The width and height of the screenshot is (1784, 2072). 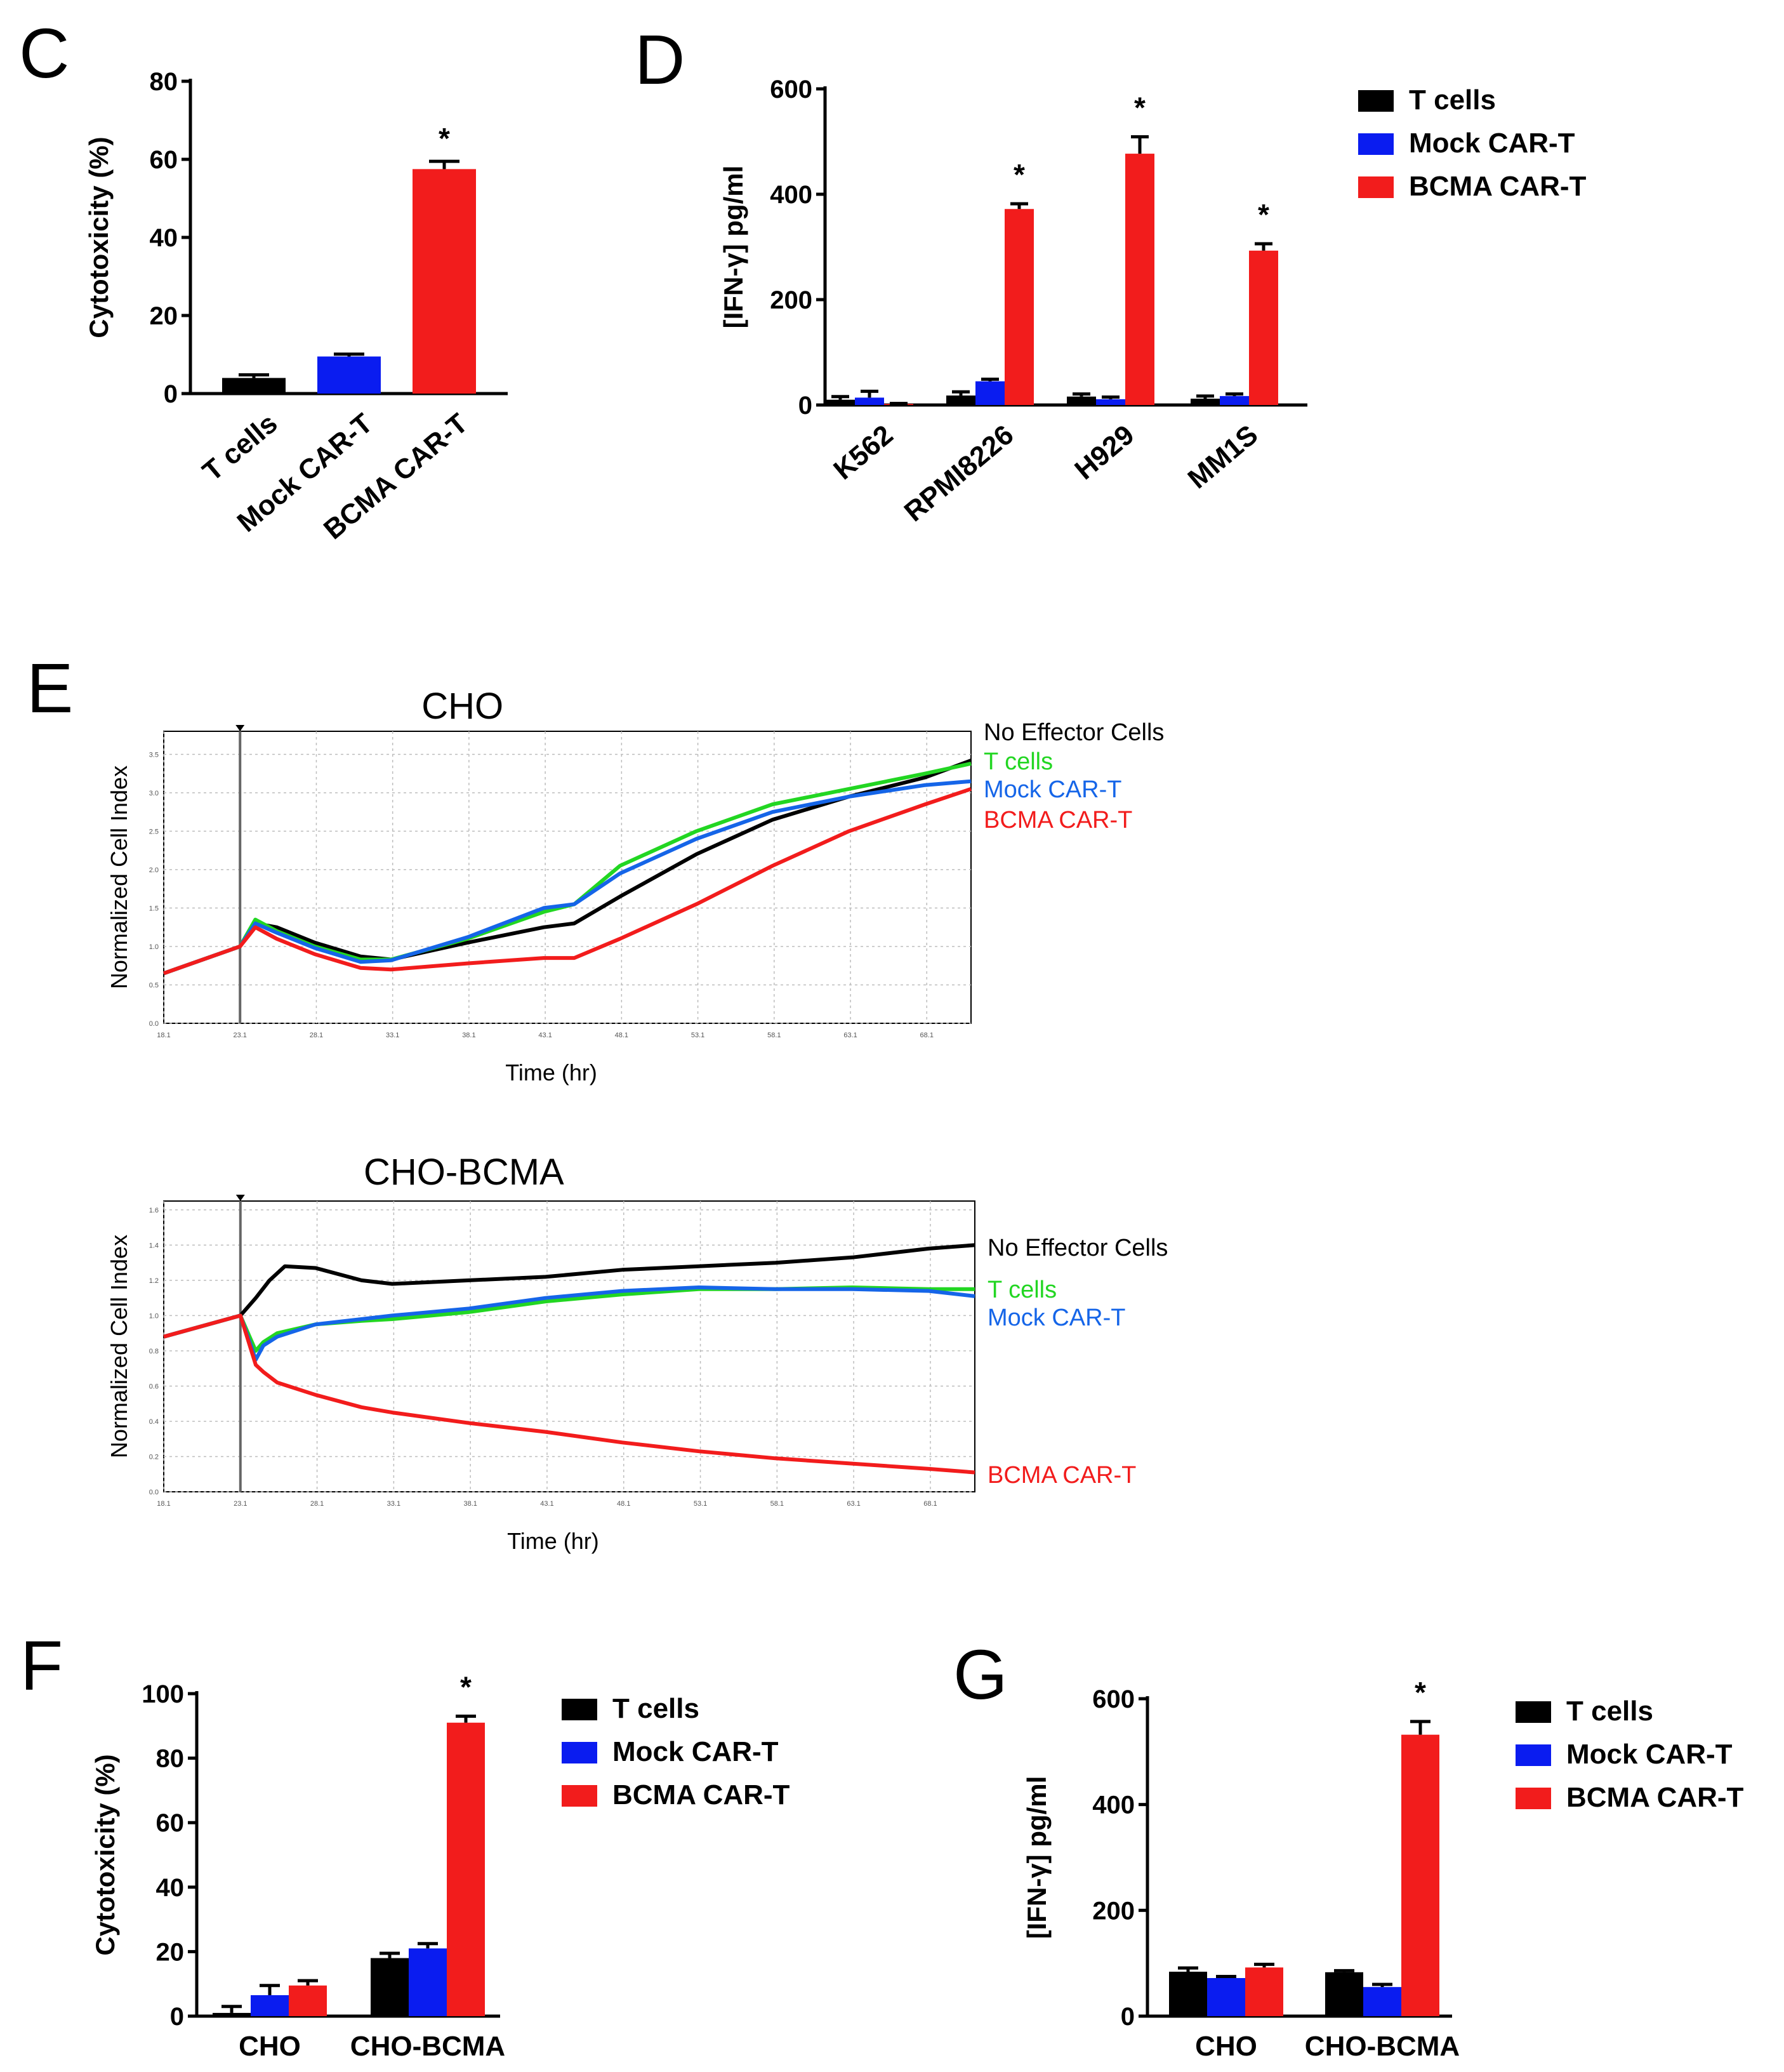 I want to click on x-category-label: CHO, so click(x=270, y=2046).